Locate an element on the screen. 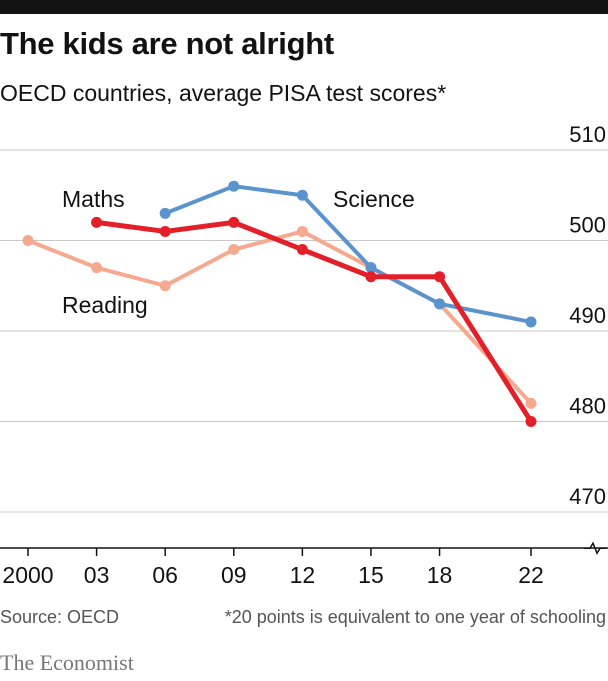  point-reading-2009 is located at coordinates (234, 250).